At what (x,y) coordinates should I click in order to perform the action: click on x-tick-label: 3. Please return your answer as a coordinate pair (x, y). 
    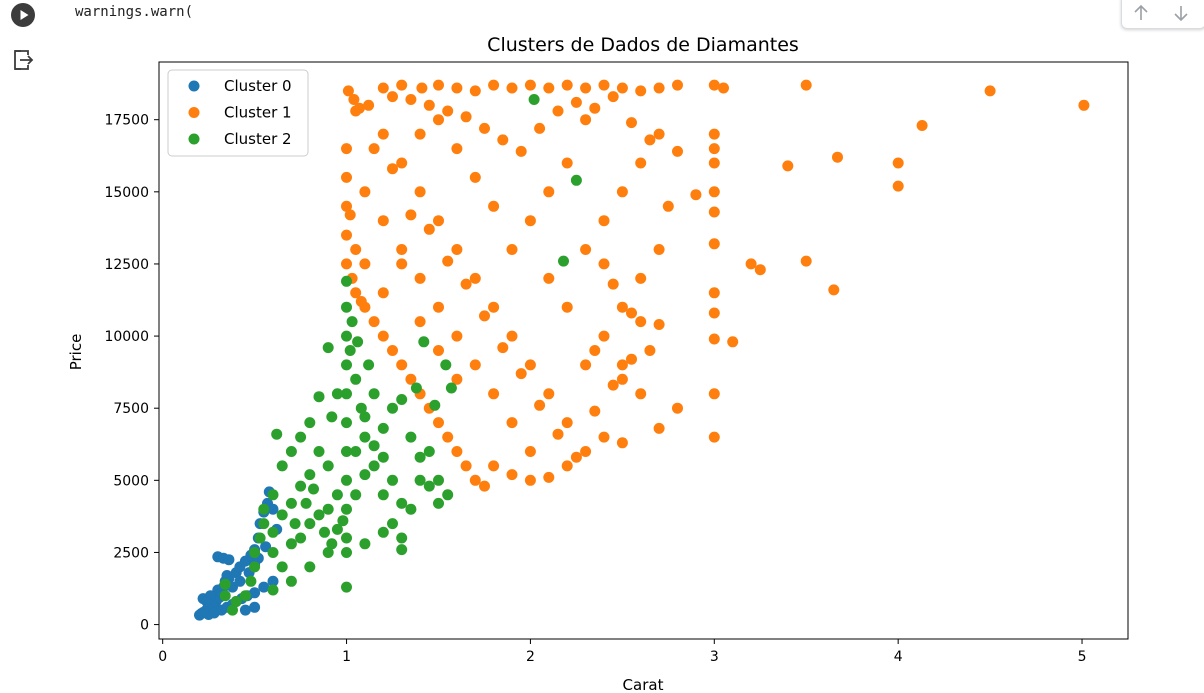
    Looking at the image, I should click on (714, 657).